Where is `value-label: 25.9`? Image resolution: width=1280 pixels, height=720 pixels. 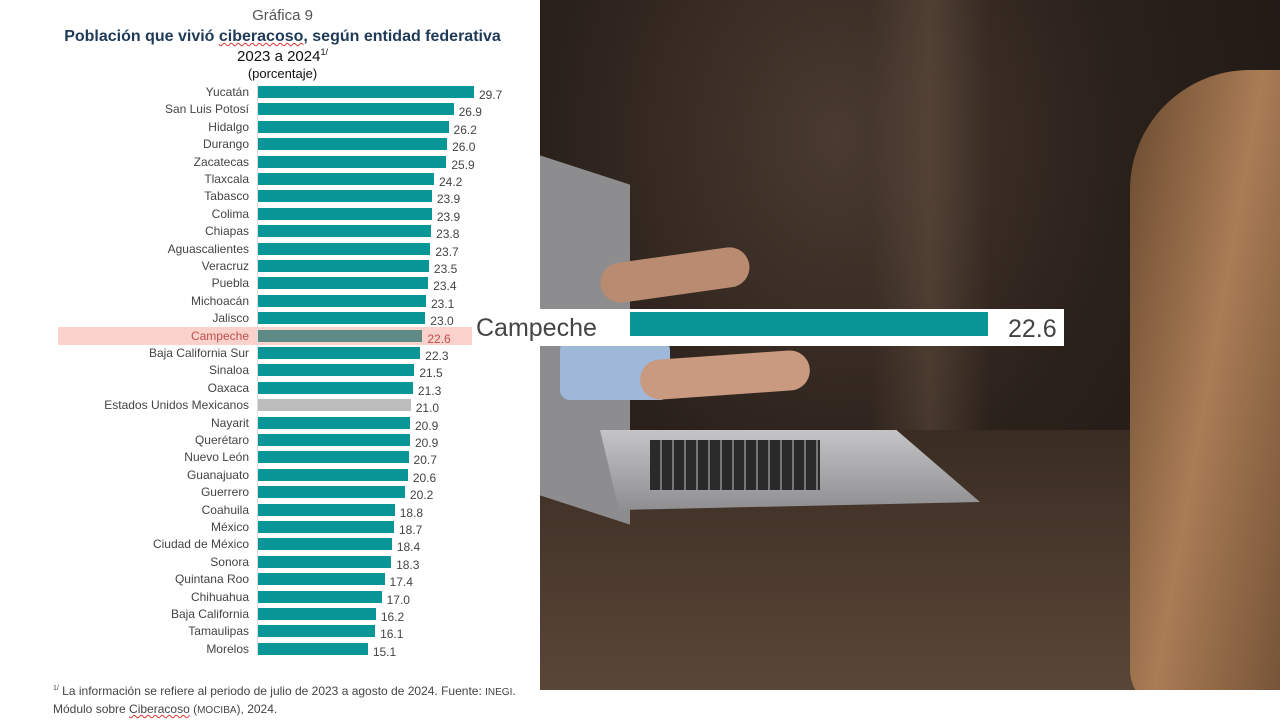
value-label: 25.9 is located at coordinates (463, 164).